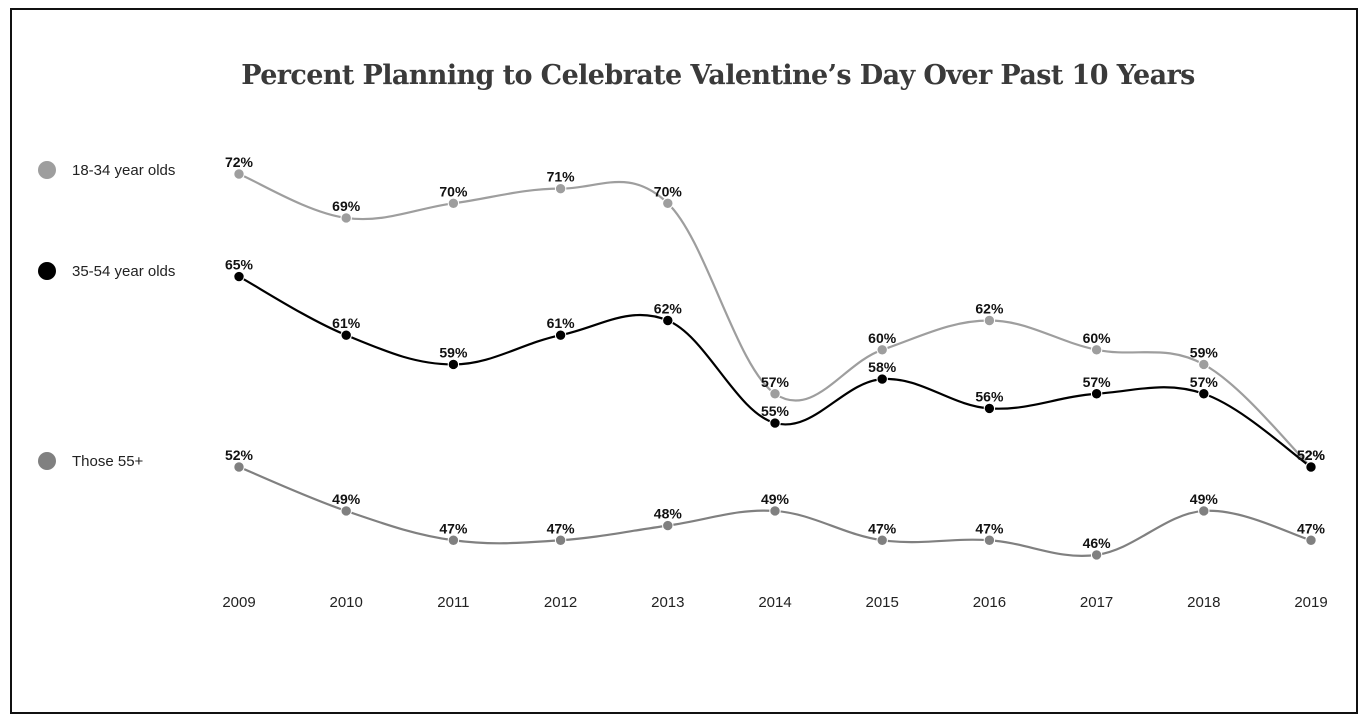 This screenshot has height=714, width=1362. Describe the element at coordinates (346, 323) in the screenshot. I see `data-label-35-54-year-olds-2010: 61%` at that location.